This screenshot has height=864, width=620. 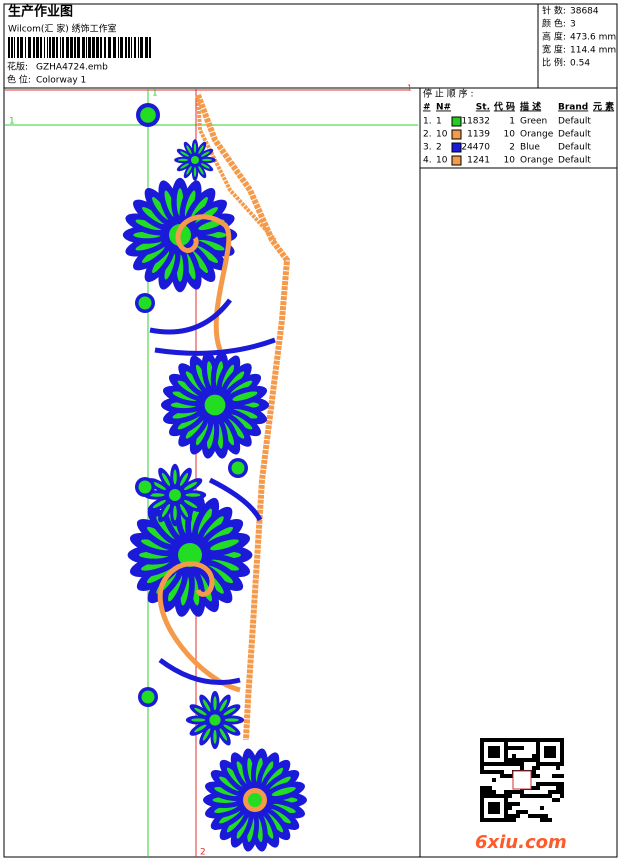 What do you see at coordinates (203, 282) in the screenshot?
I see `orange-spiral` at bounding box center [203, 282].